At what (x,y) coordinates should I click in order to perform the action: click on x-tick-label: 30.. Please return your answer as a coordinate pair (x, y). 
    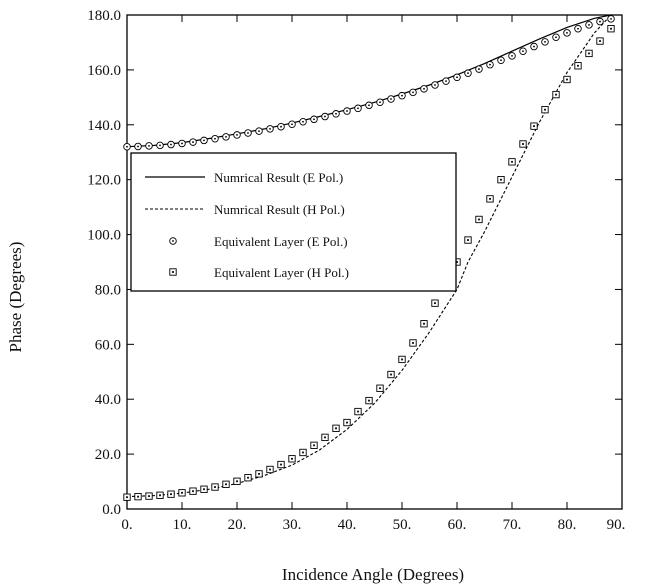
    Looking at the image, I should click on (292, 525).